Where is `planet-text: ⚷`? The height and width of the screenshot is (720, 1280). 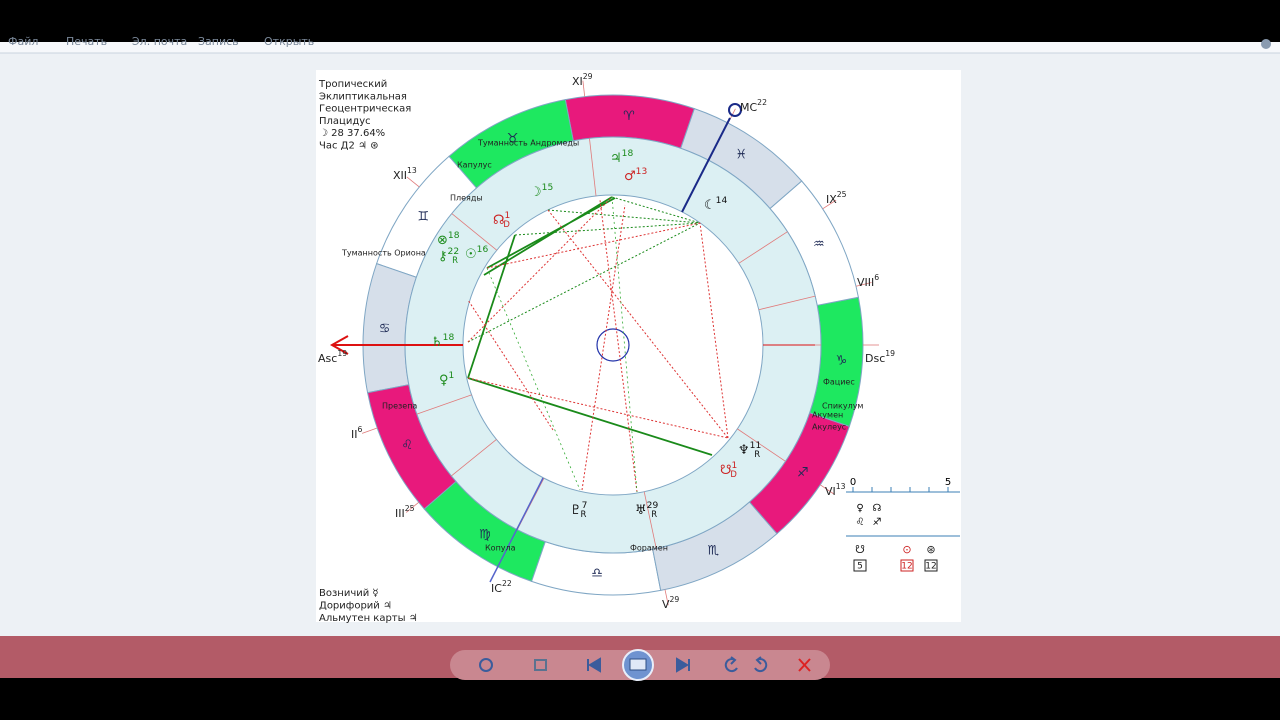
planet-text: ⚷ is located at coordinates (443, 256).